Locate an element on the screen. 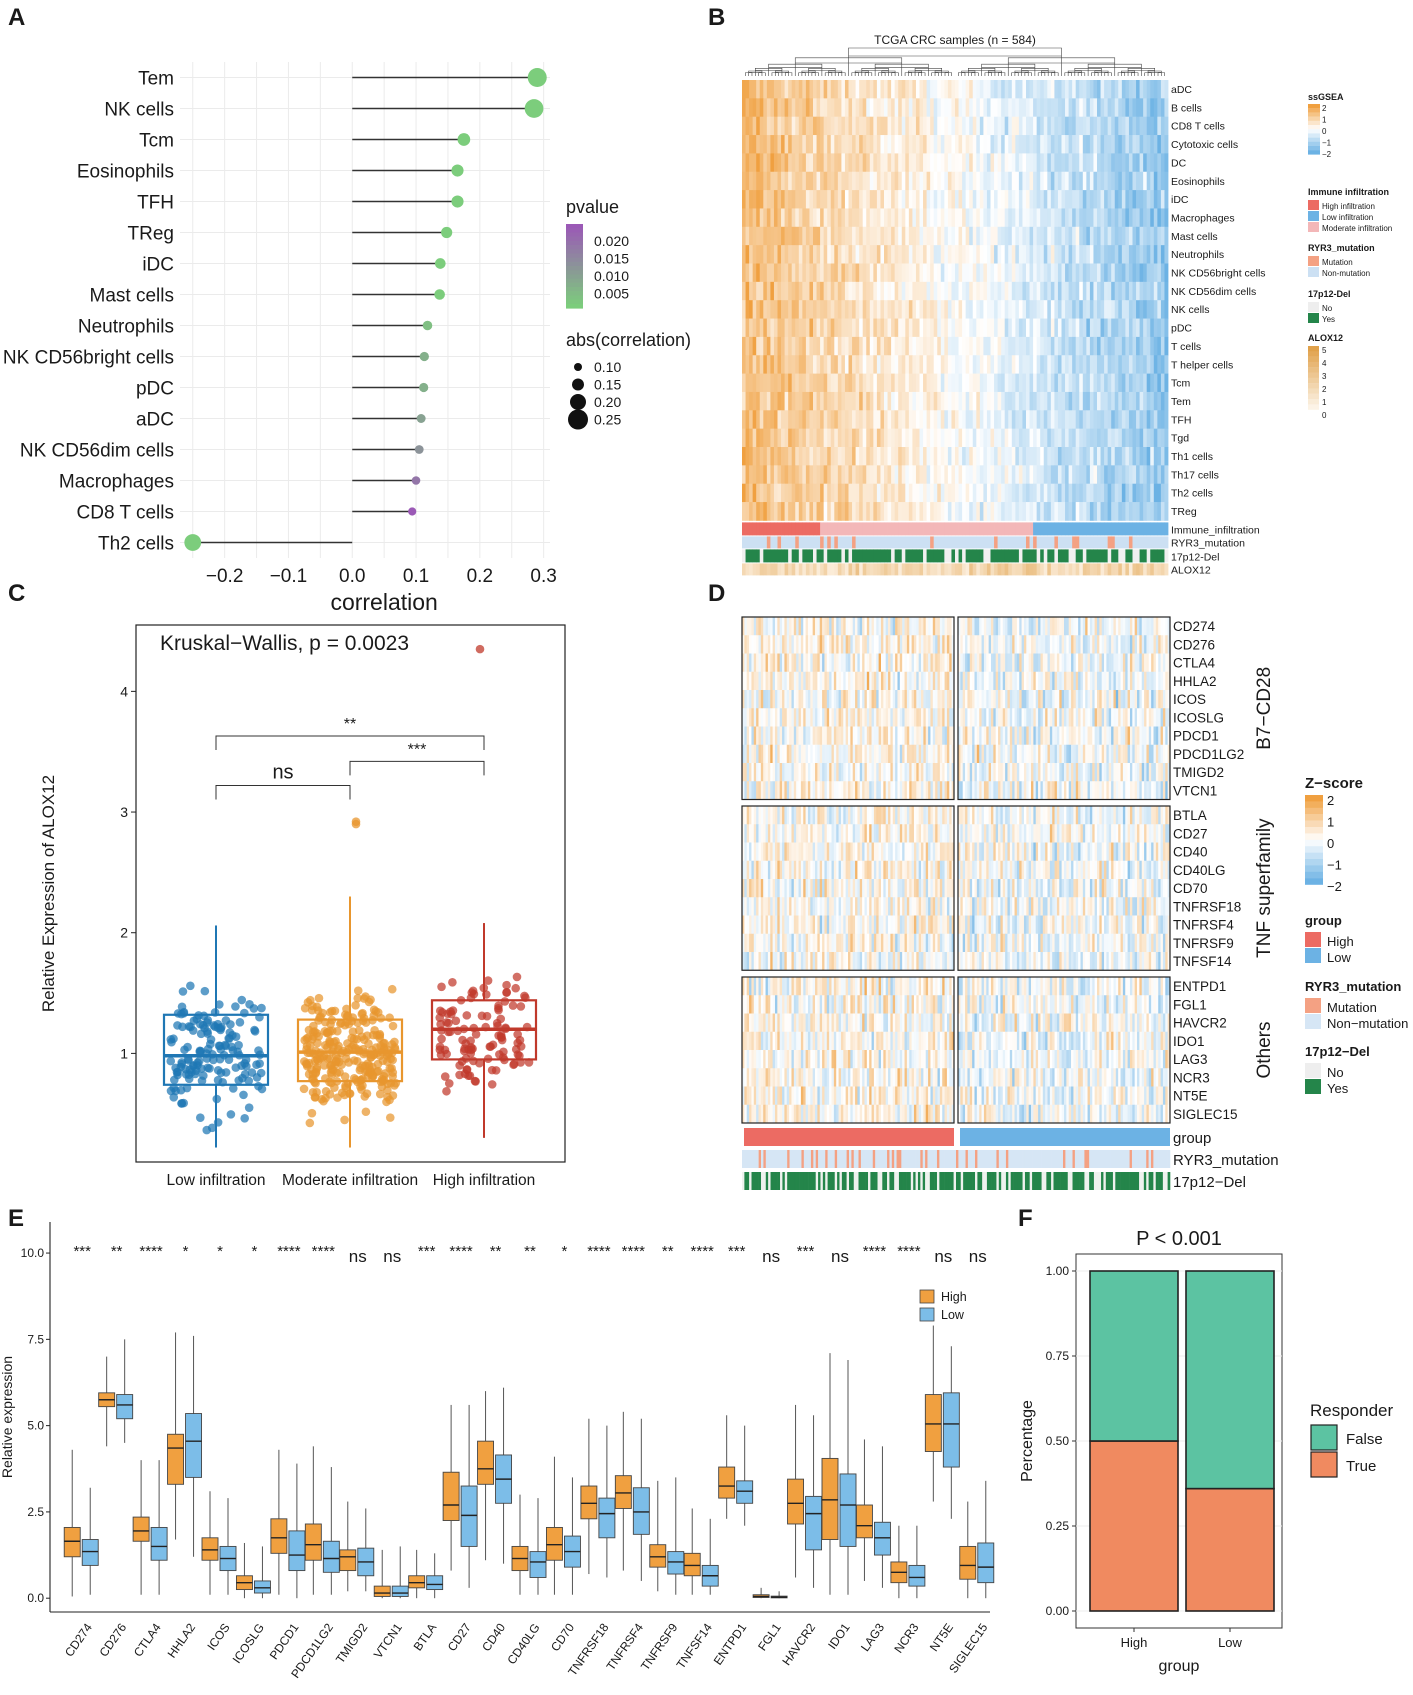 Image resolution: width=1413 pixels, height=1695 pixels. legend-pvalue-tick: 0.015 is located at coordinates (611, 259).